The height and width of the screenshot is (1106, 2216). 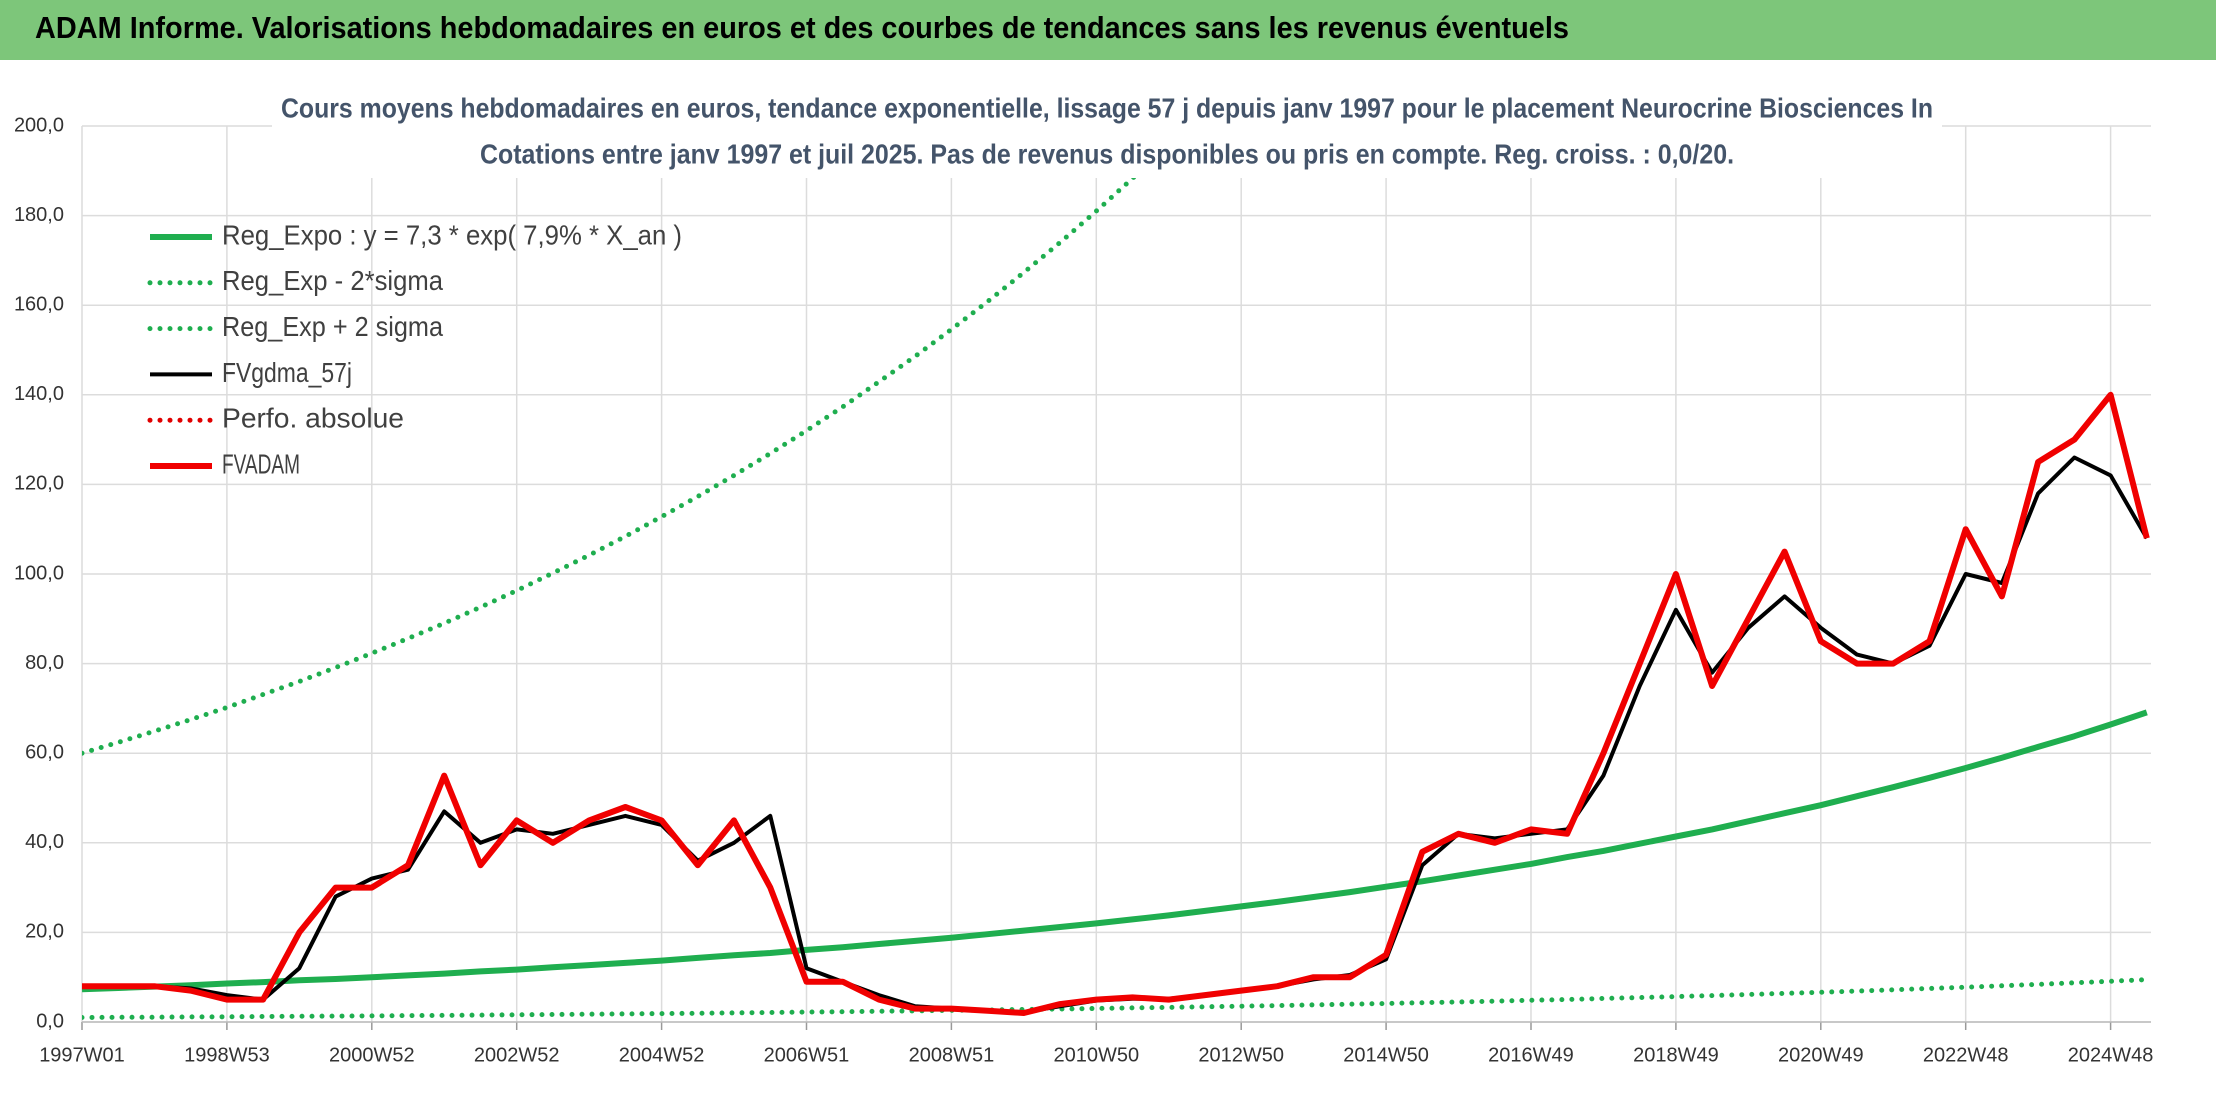 What do you see at coordinates (39, 484) in the screenshot?
I see `y-tick-label: 120,0` at bounding box center [39, 484].